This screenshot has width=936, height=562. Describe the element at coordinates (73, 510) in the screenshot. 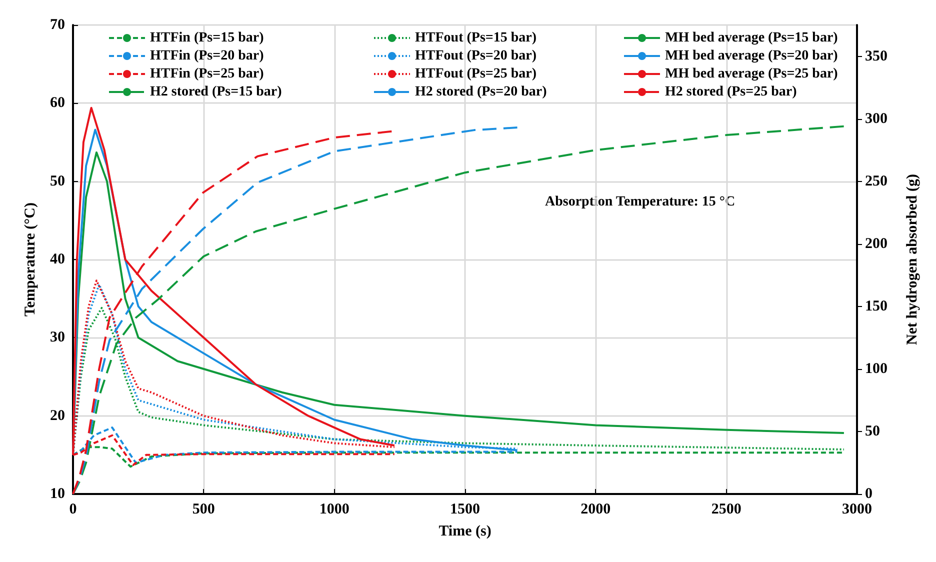

I see `x-tick-label: 0` at that location.